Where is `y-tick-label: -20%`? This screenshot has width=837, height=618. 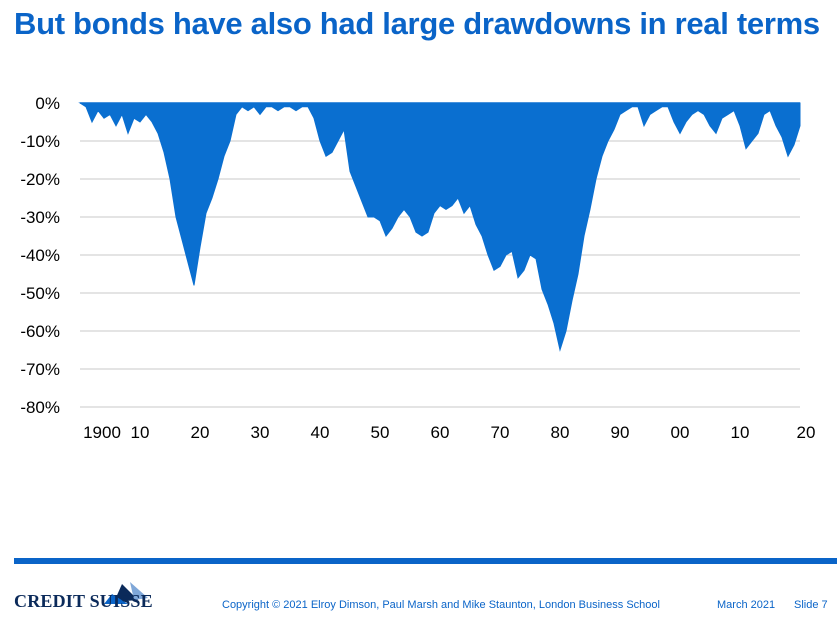 y-tick-label: -20% is located at coordinates (40, 179).